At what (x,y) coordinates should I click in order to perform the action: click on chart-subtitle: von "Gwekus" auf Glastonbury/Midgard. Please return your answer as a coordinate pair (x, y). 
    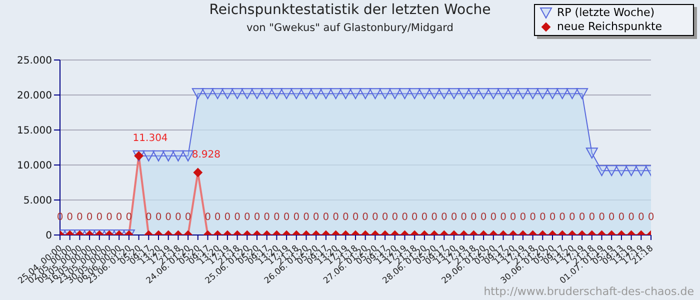
    Looking at the image, I should click on (350, 28).